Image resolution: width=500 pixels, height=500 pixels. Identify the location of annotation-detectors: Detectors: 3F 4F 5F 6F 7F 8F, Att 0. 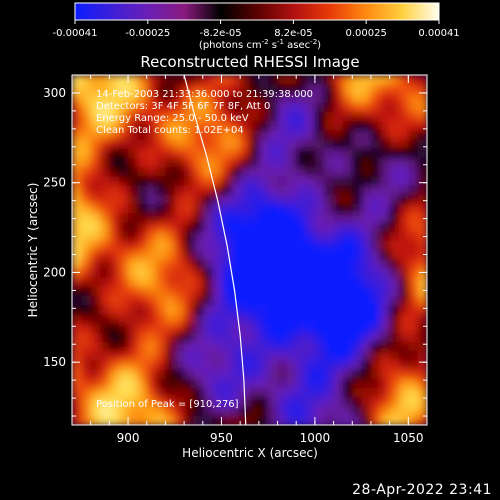
(183, 106).